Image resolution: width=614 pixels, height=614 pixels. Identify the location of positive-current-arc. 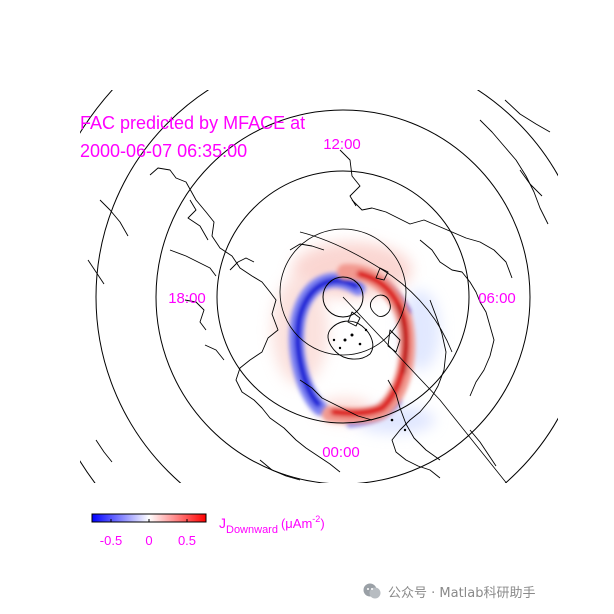
(369, 343).